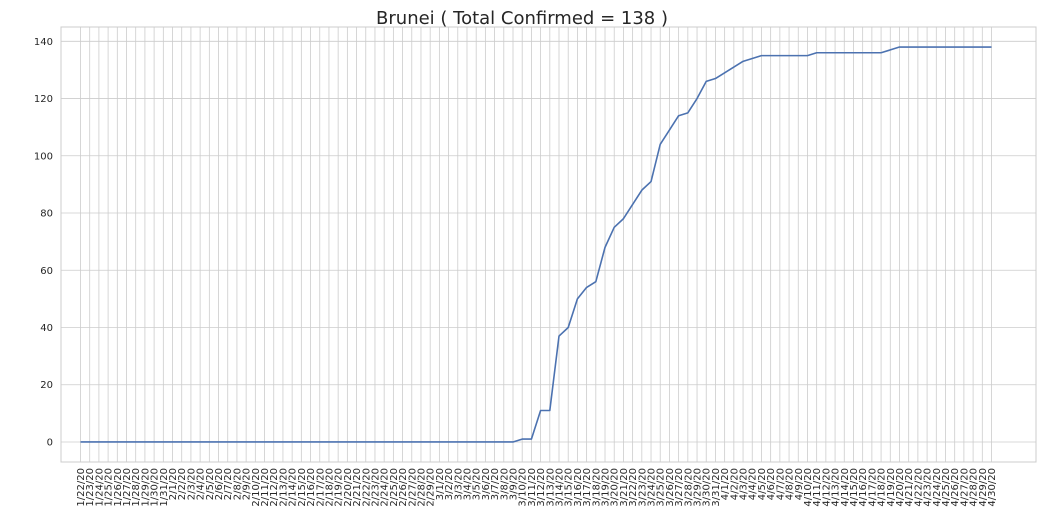 This screenshot has width=1045, height=512. I want to click on x-tick-label: 3/23/20, so click(642, 487).